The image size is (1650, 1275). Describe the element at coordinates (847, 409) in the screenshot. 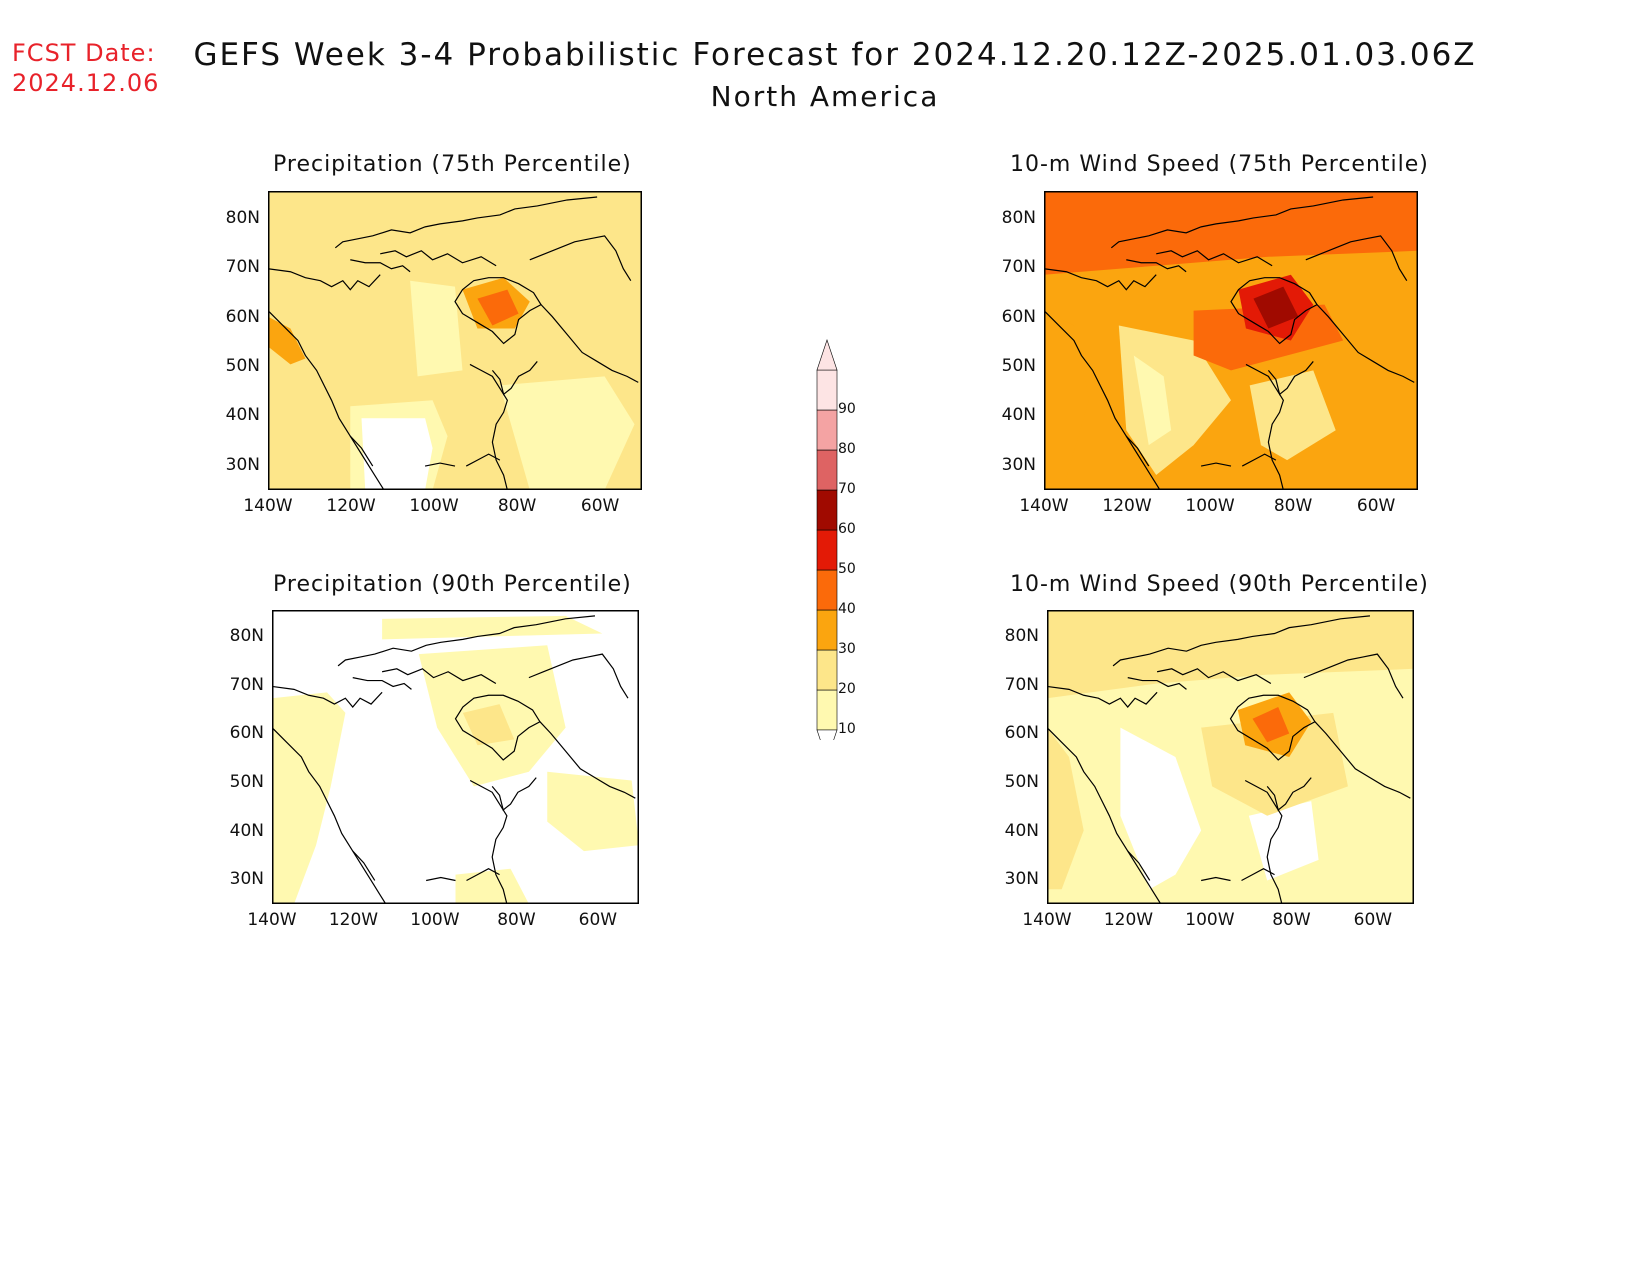

I see `colorbar-level-label: 90` at that location.